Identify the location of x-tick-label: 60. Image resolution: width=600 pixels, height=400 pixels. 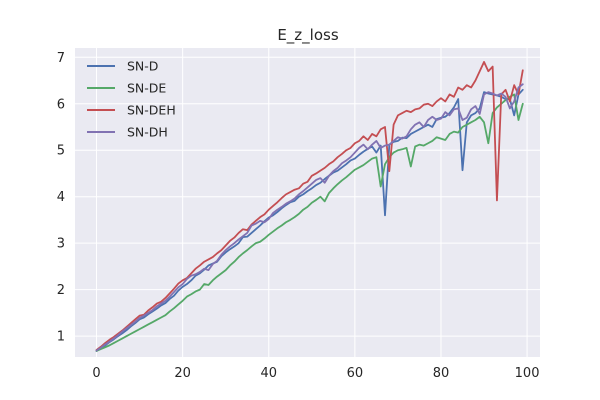
(355, 373).